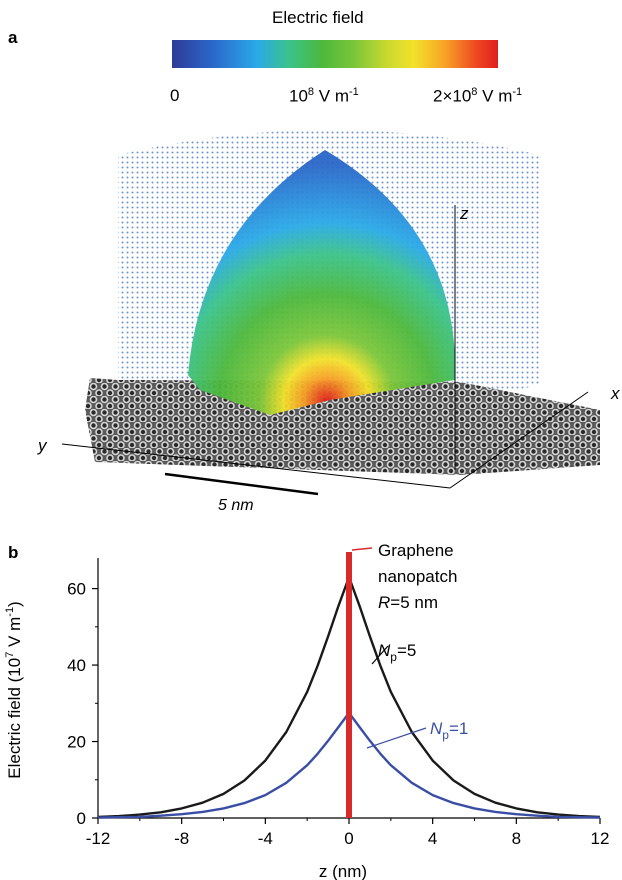 The height and width of the screenshot is (880, 622). What do you see at coordinates (416, 550) in the screenshot?
I see `marker-label-line-1: Graphene` at bounding box center [416, 550].